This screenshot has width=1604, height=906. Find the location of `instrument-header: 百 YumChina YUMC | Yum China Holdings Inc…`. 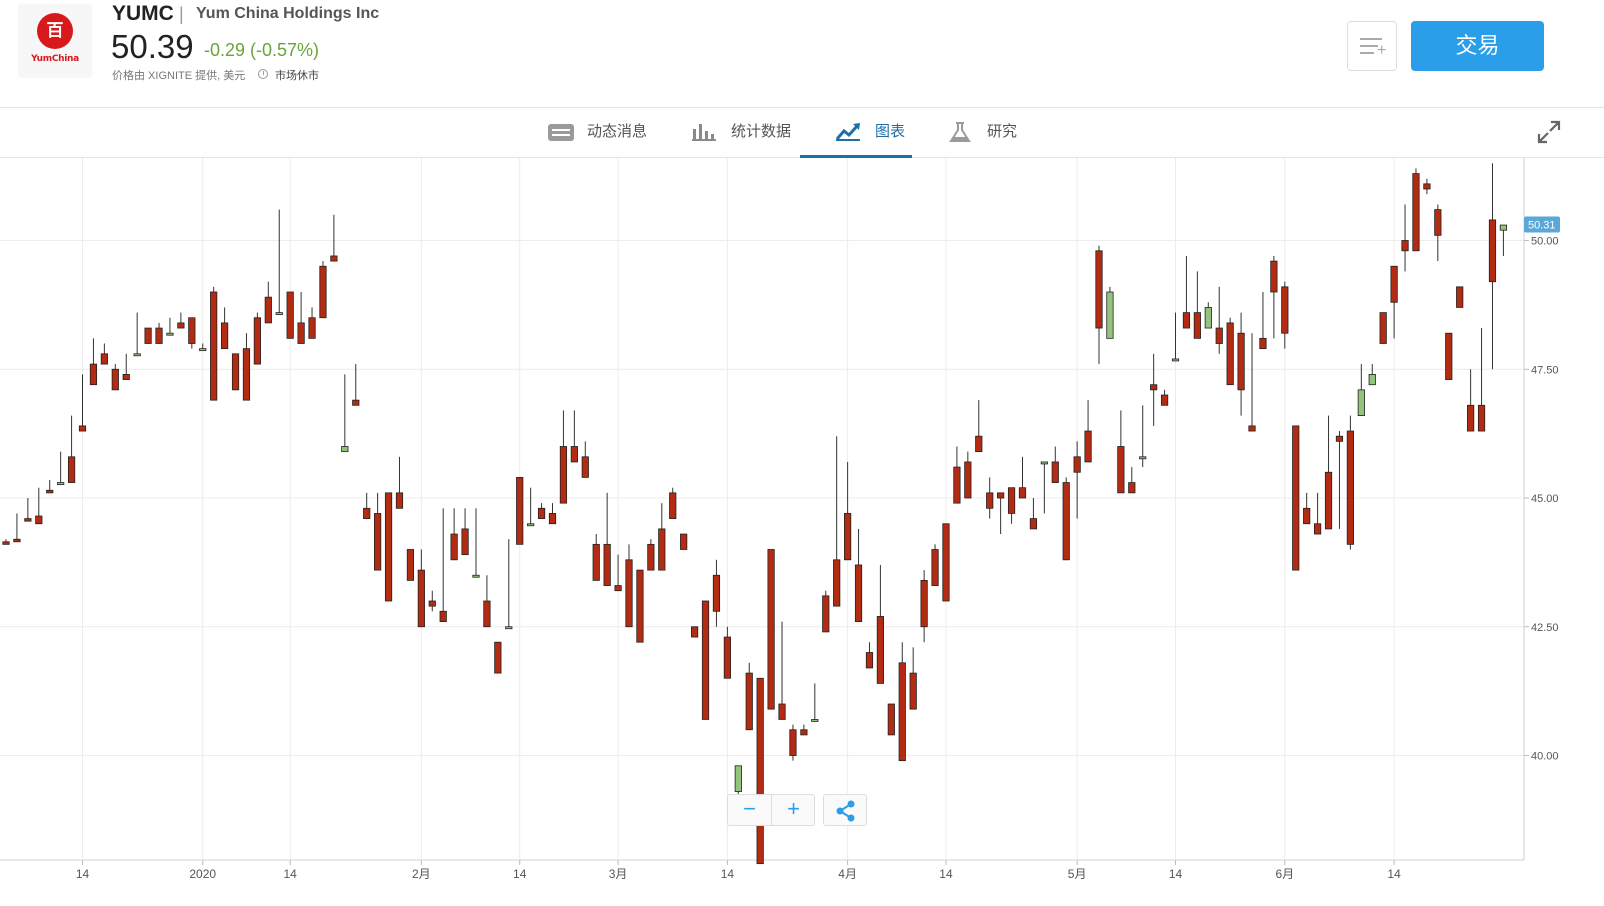

instrument-header: 百 YumChina YUMC | Yum China Holdings Inc… is located at coordinates (802, 54).